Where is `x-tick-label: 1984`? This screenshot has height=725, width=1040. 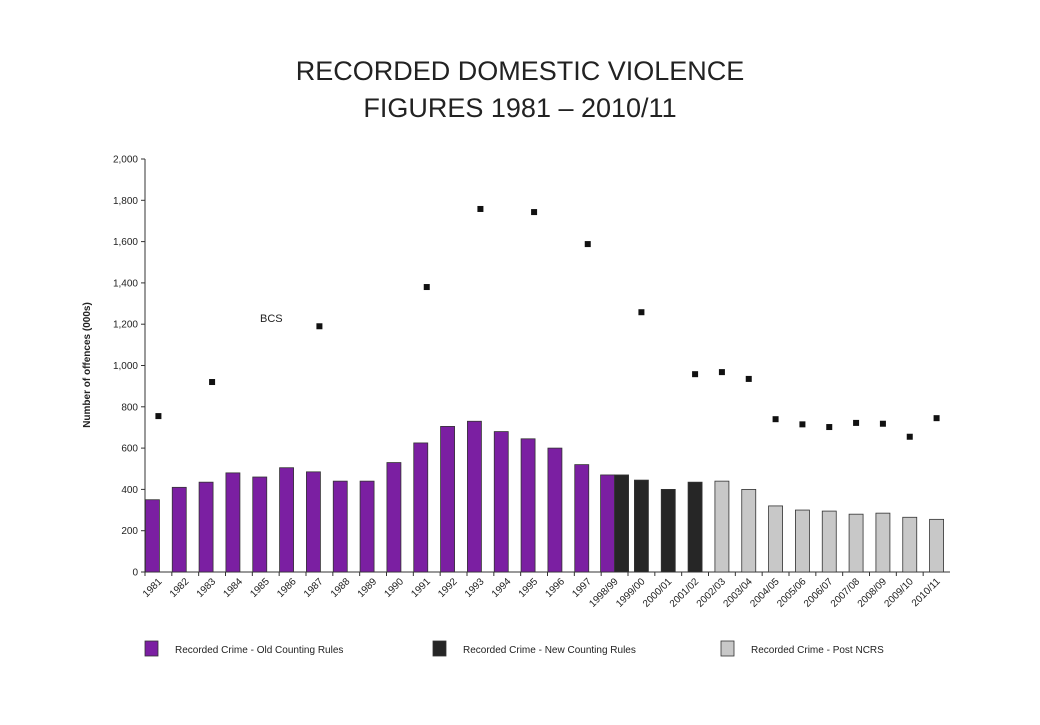 x-tick-label: 1984 is located at coordinates (234, 588).